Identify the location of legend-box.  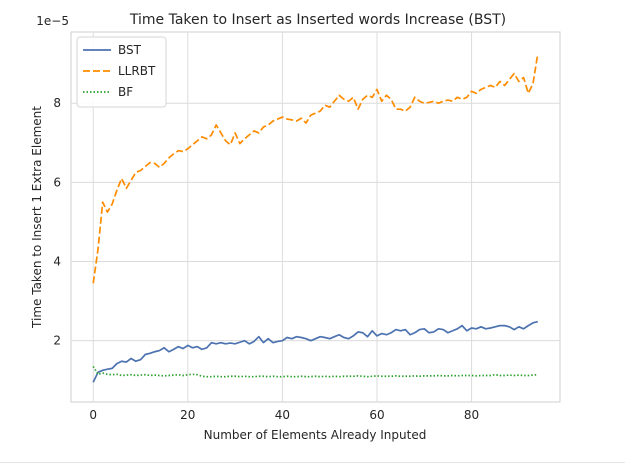
(121, 72).